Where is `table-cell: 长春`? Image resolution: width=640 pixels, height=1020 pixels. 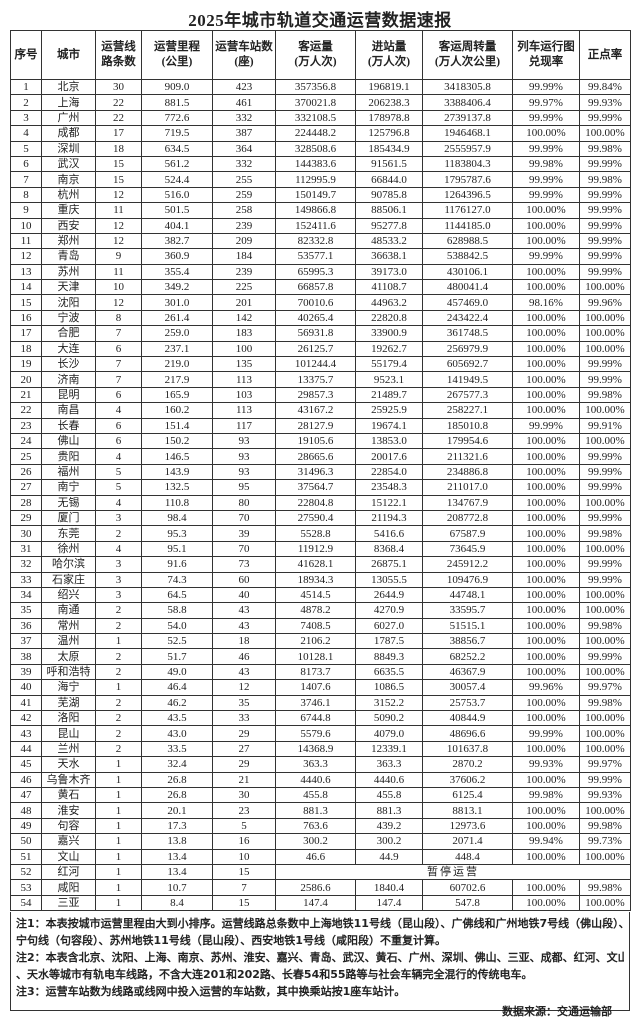 table-cell: 长春 is located at coordinates (68, 425).